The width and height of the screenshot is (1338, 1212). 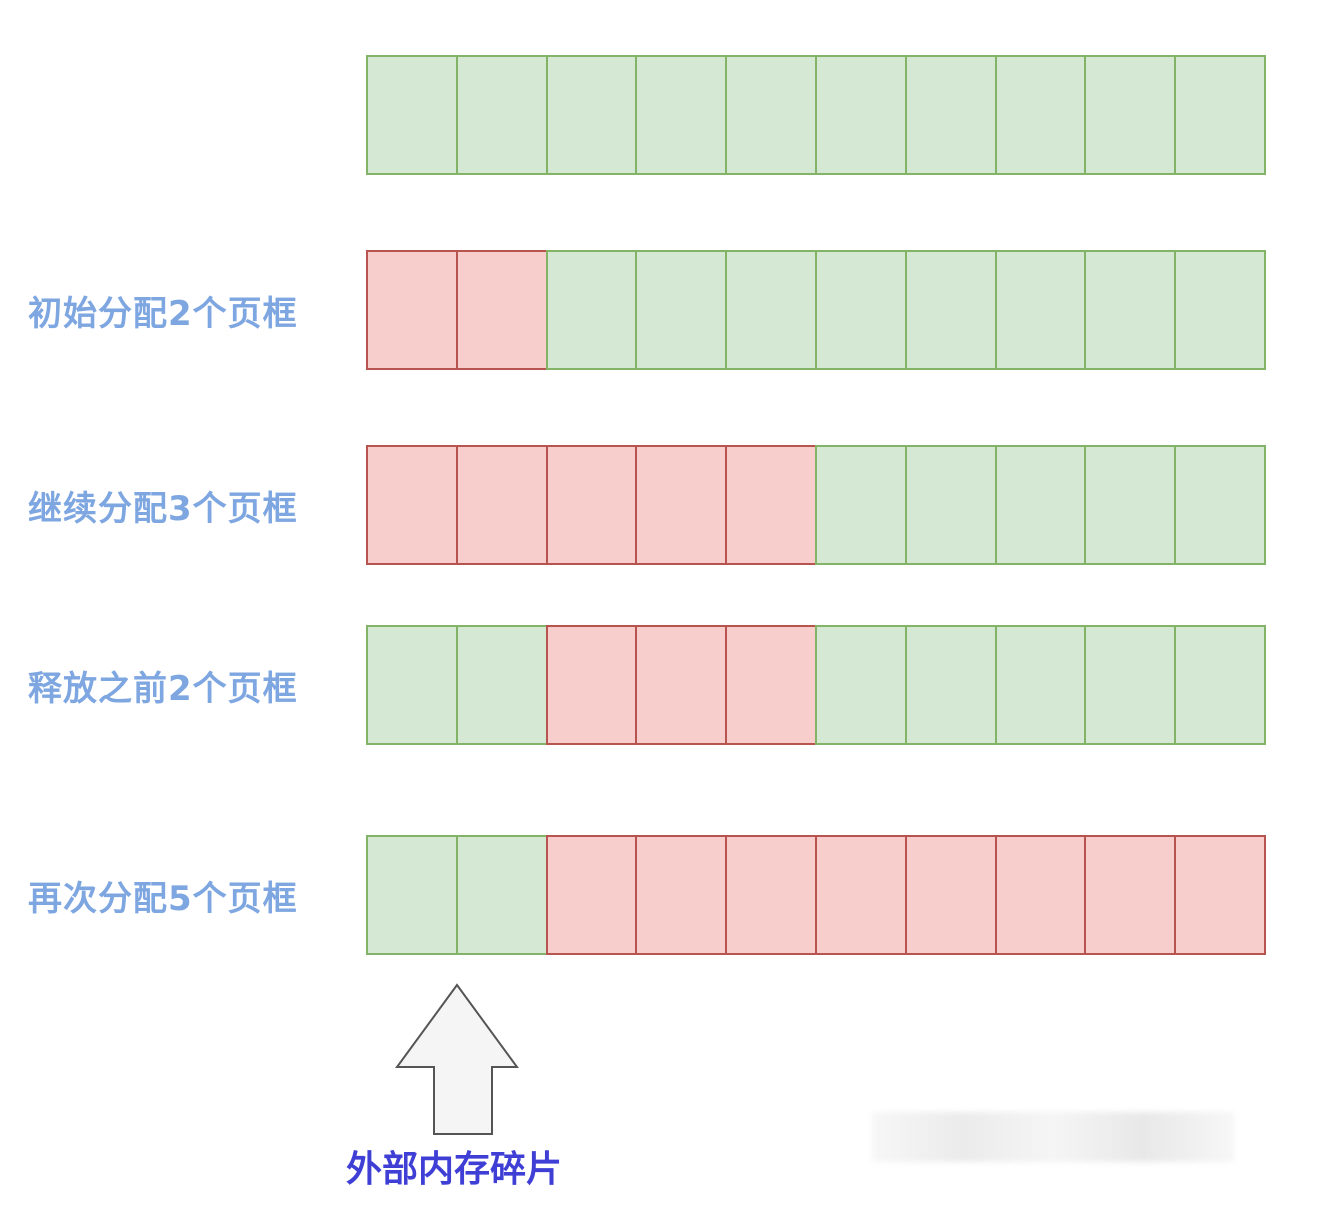 What do you see at coordinates (188, 115) in the screenshot?
I see `row-label-initial` at bounding box center [188, 115].